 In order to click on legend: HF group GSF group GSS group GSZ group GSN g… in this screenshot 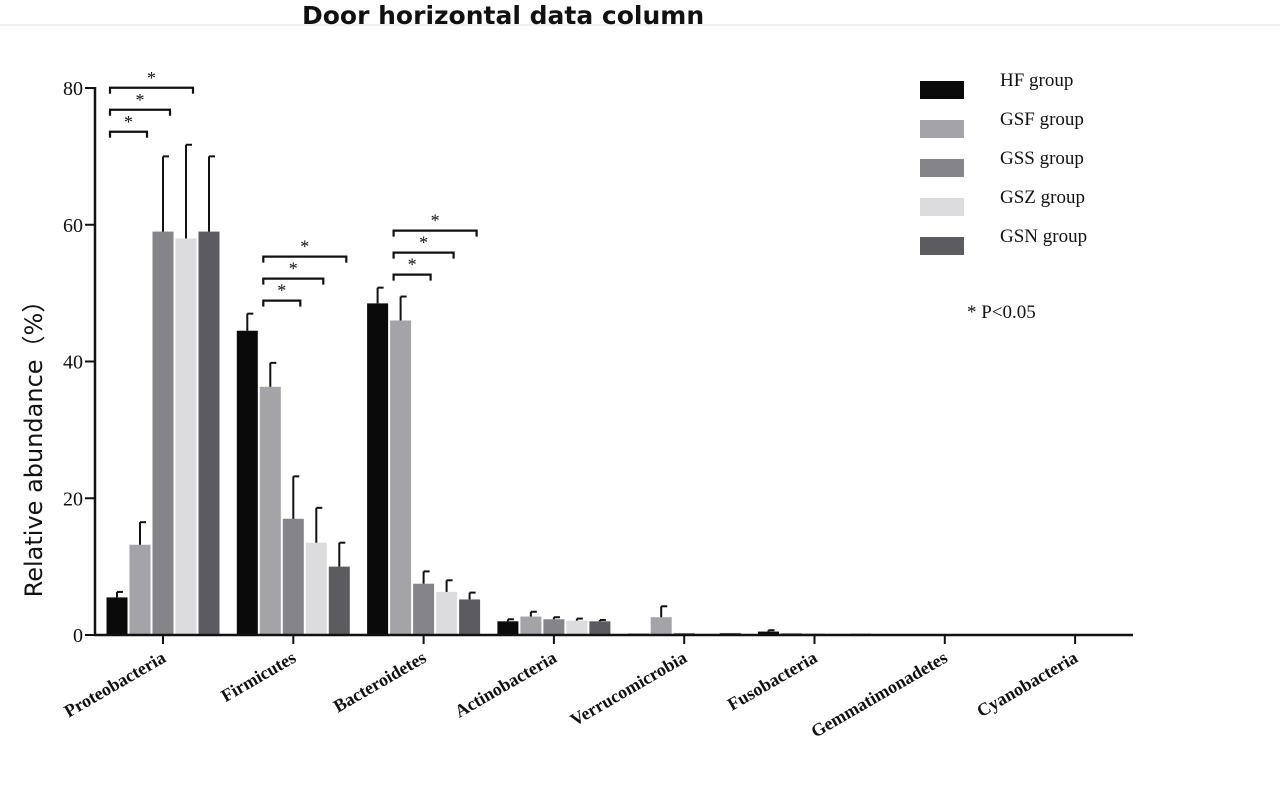, I will do `click(1003, 162)`.